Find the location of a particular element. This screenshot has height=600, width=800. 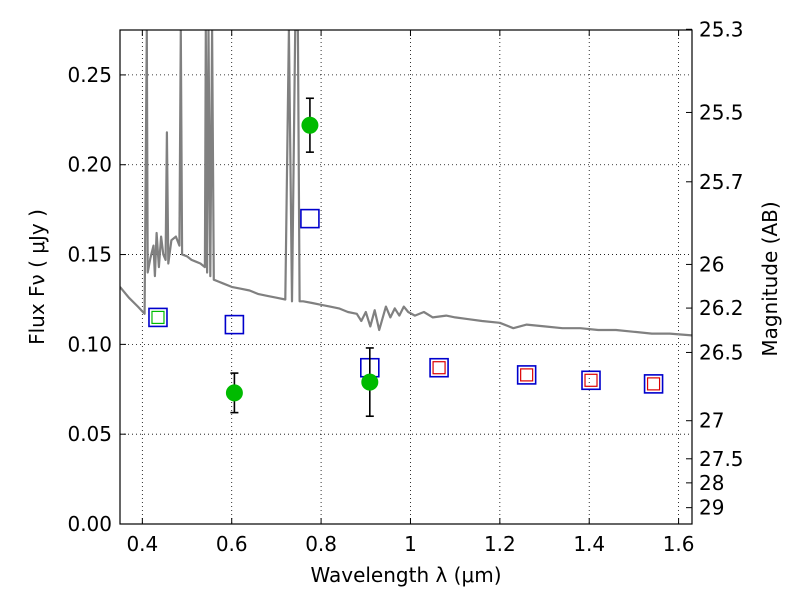

y-tick-label: 0.15 is located at coordinates (89, 255).